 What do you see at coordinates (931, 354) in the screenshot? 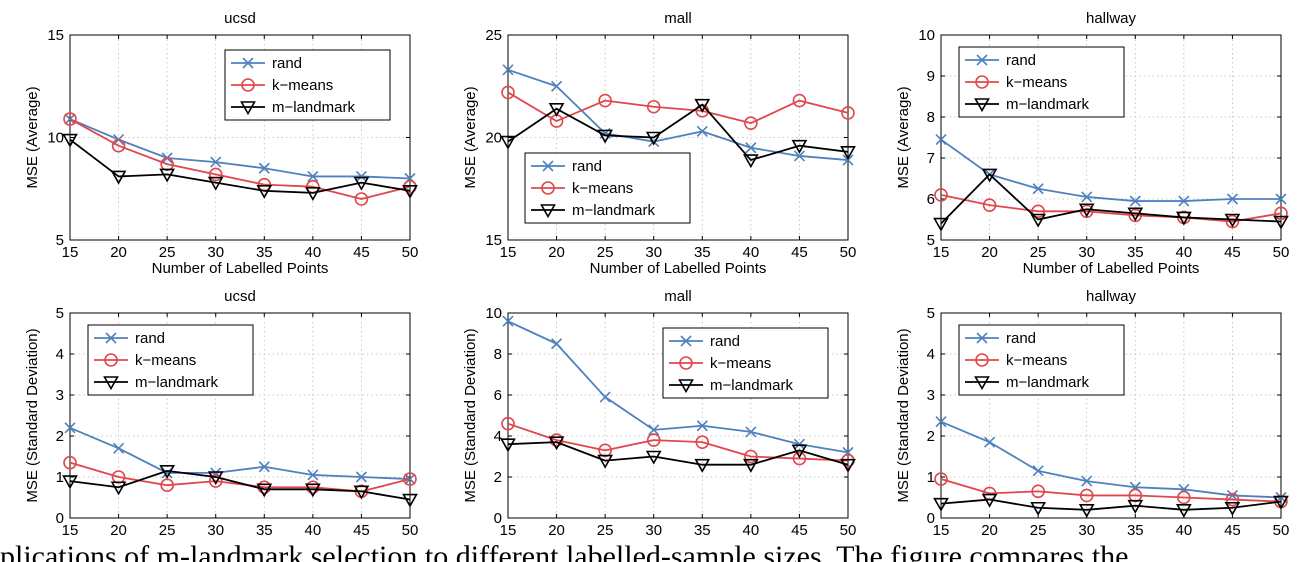
I see `y-tick-label: 4` at bounding box center [931, 354].